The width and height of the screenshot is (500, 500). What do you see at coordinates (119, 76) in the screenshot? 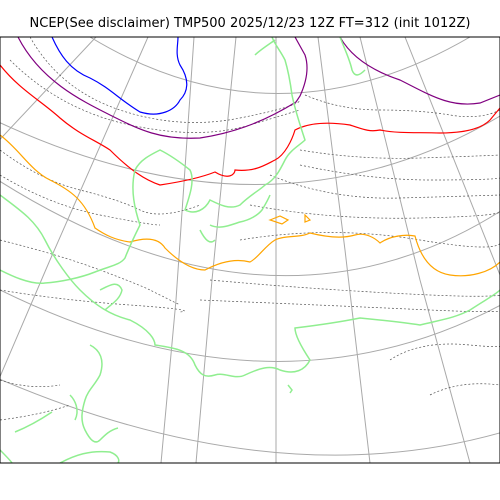
I see `contour-blue` at bounding box center [119, 76].